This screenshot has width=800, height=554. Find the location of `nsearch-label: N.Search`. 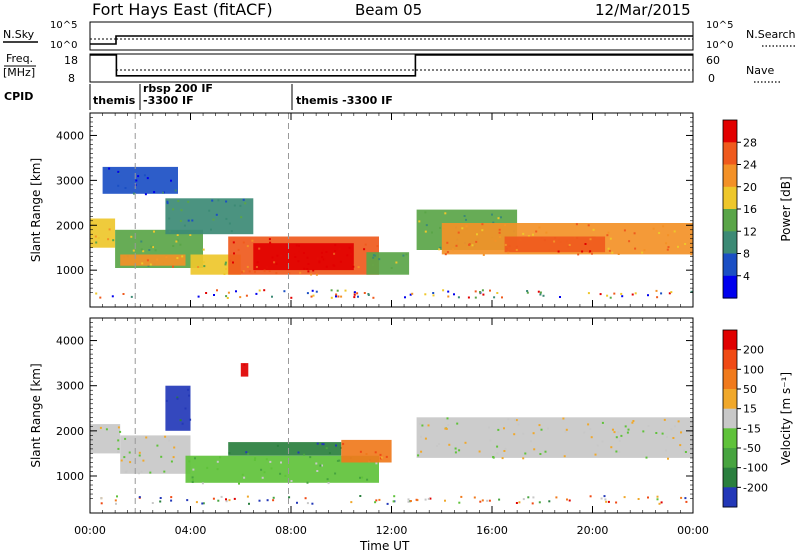

nsearch-label: N.Search is located at coordinates (771, 34).